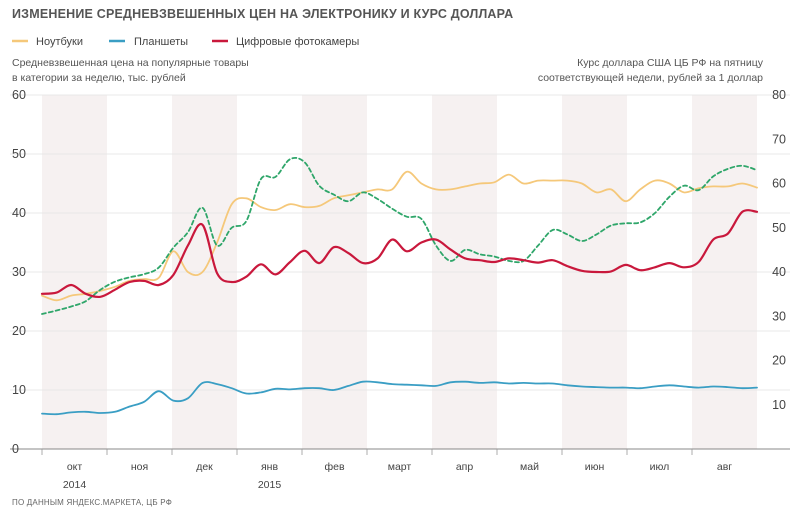  I want to click on right-tick-label: 40, so click(779, 272).